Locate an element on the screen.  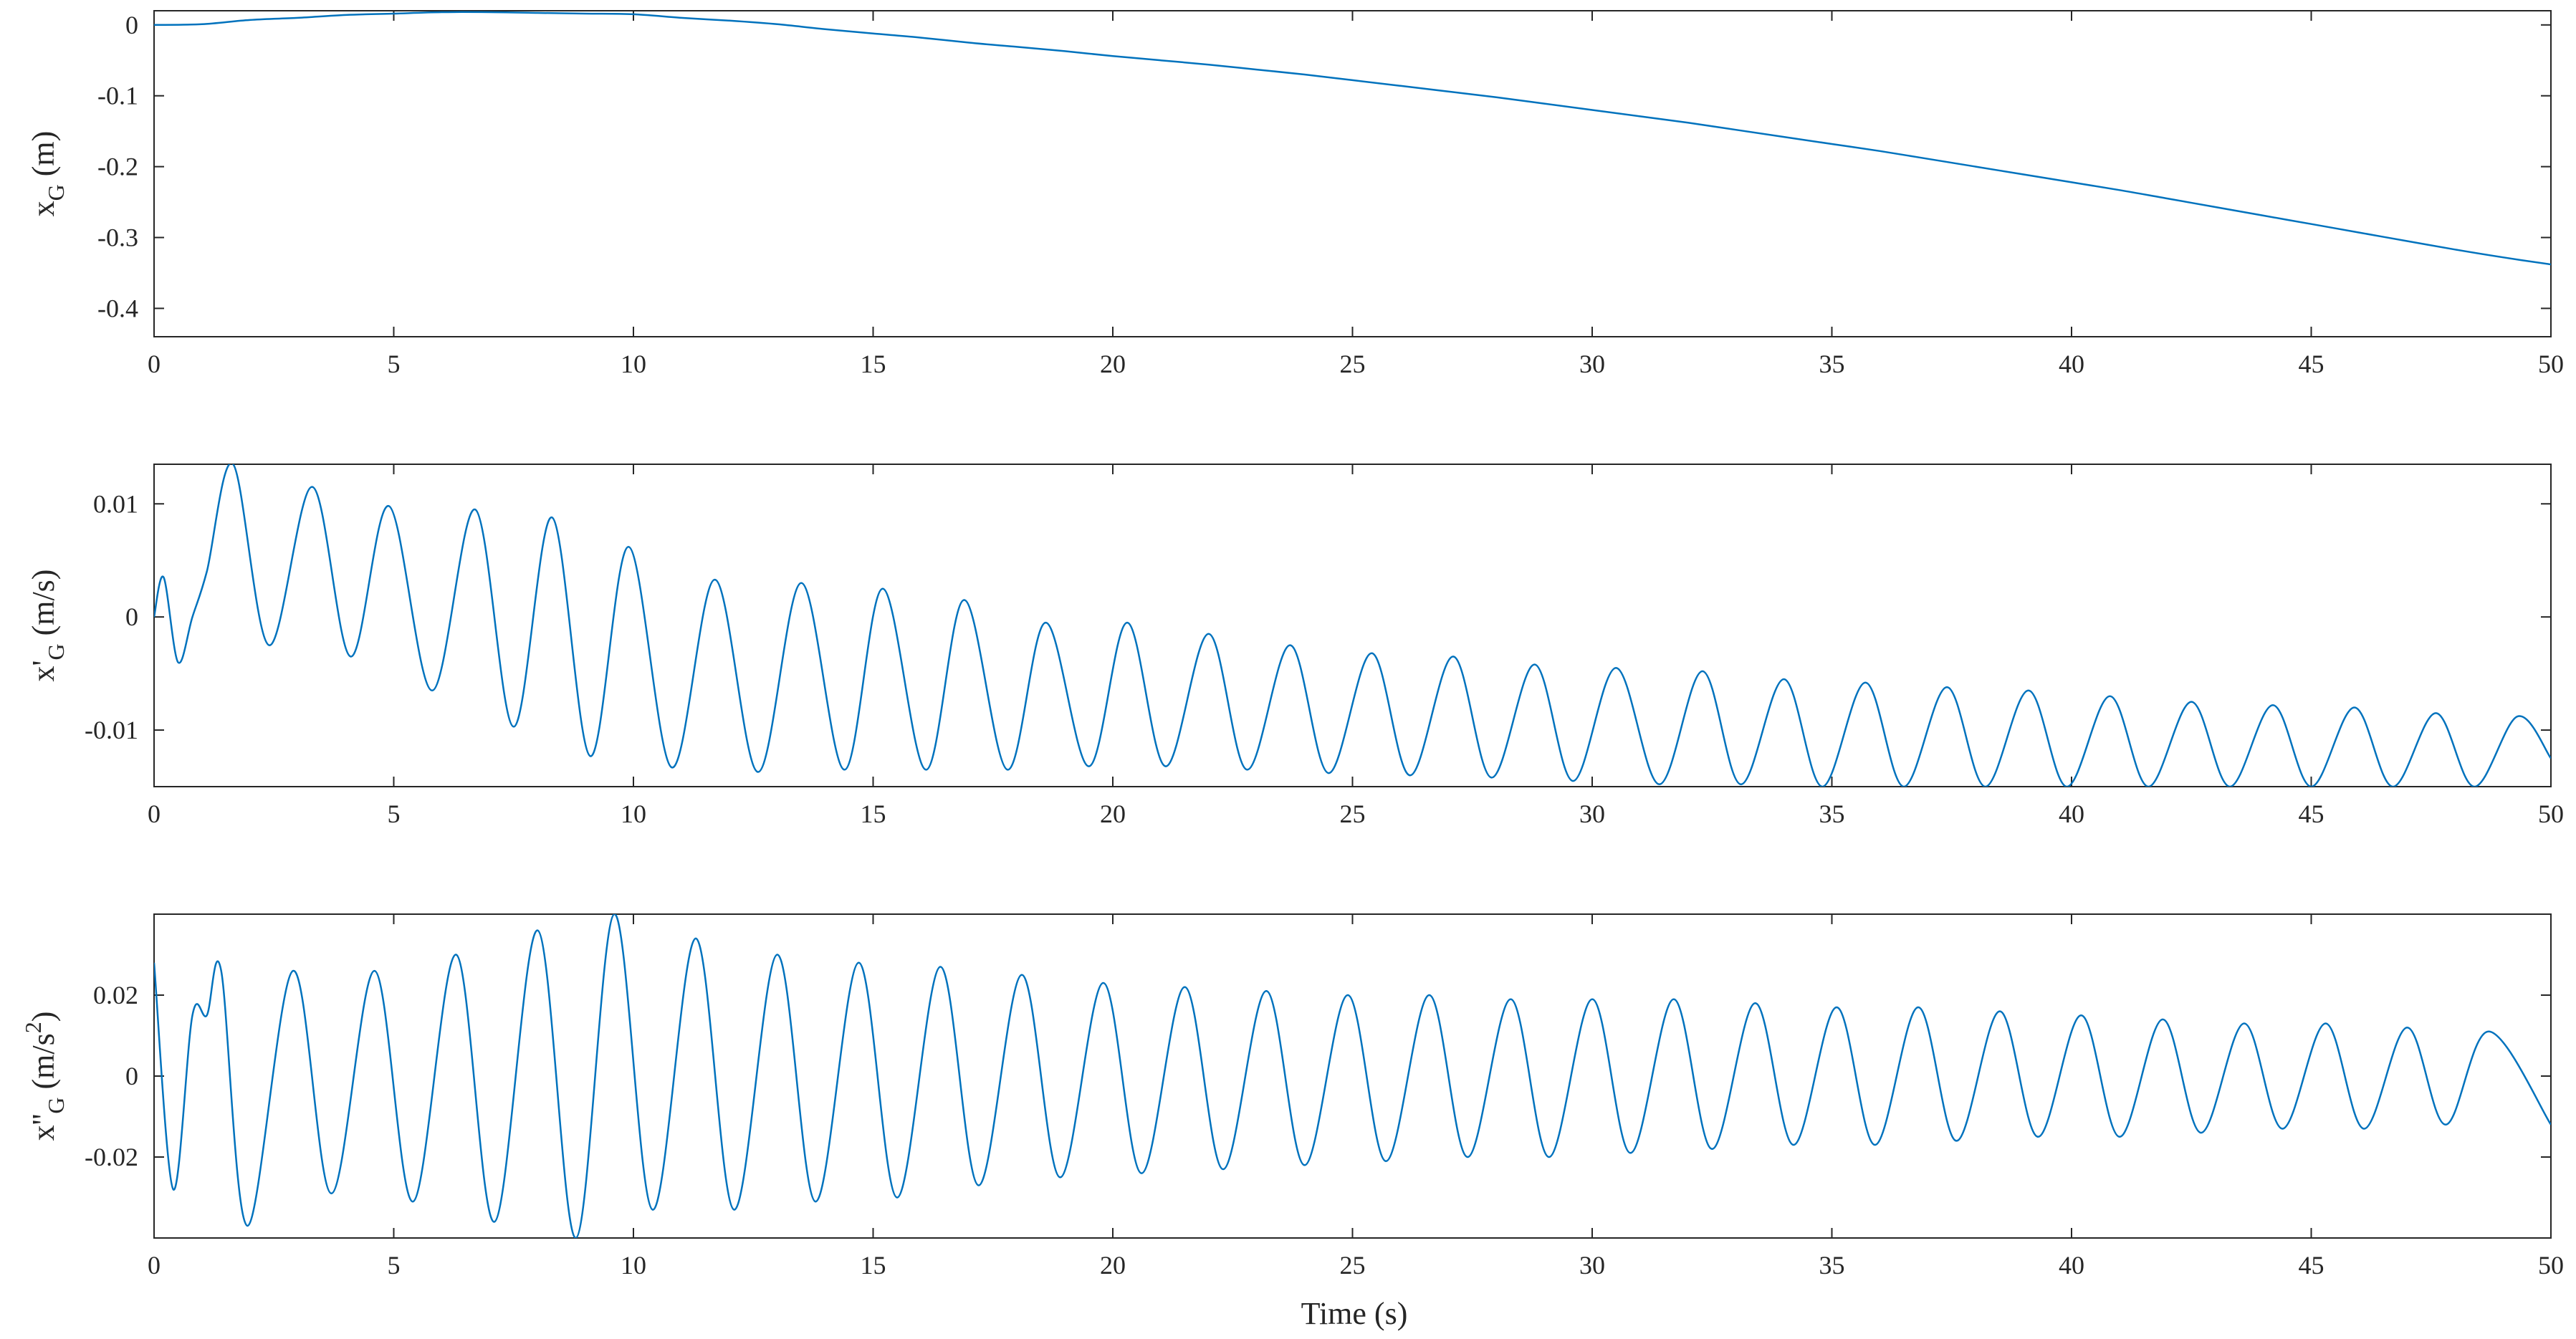
y-axis-label-close: ) is located at coordinates (44, 1017).